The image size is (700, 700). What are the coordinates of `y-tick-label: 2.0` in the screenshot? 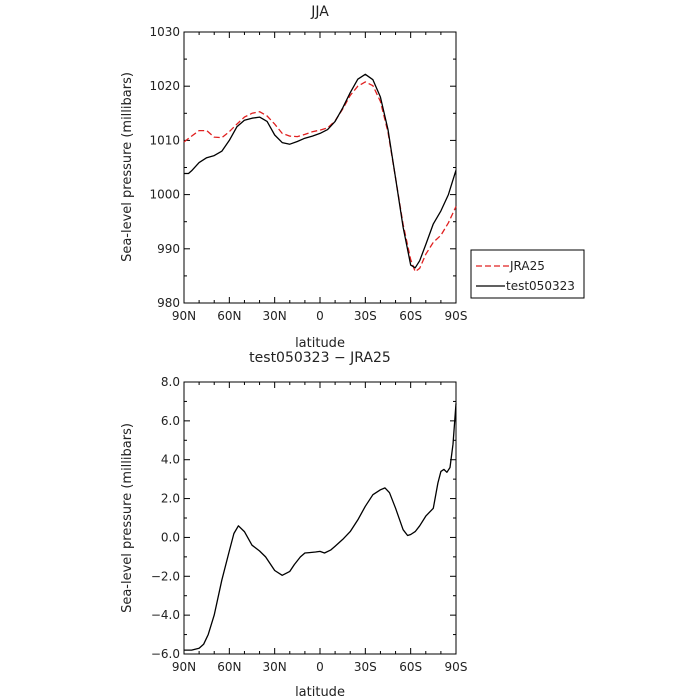 It's located at (170, 499).